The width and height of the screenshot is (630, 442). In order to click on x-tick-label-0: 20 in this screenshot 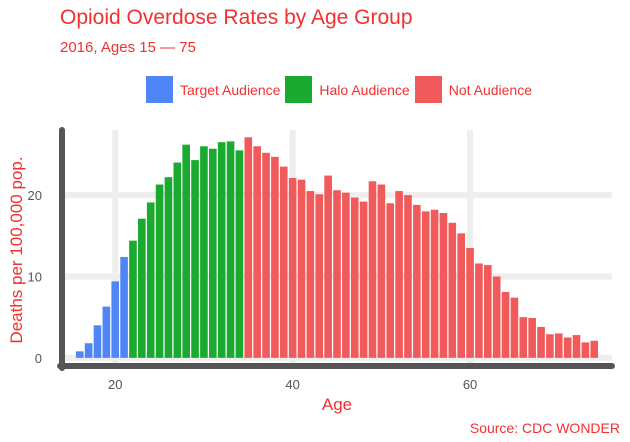, I will do `click(115, 384)`.